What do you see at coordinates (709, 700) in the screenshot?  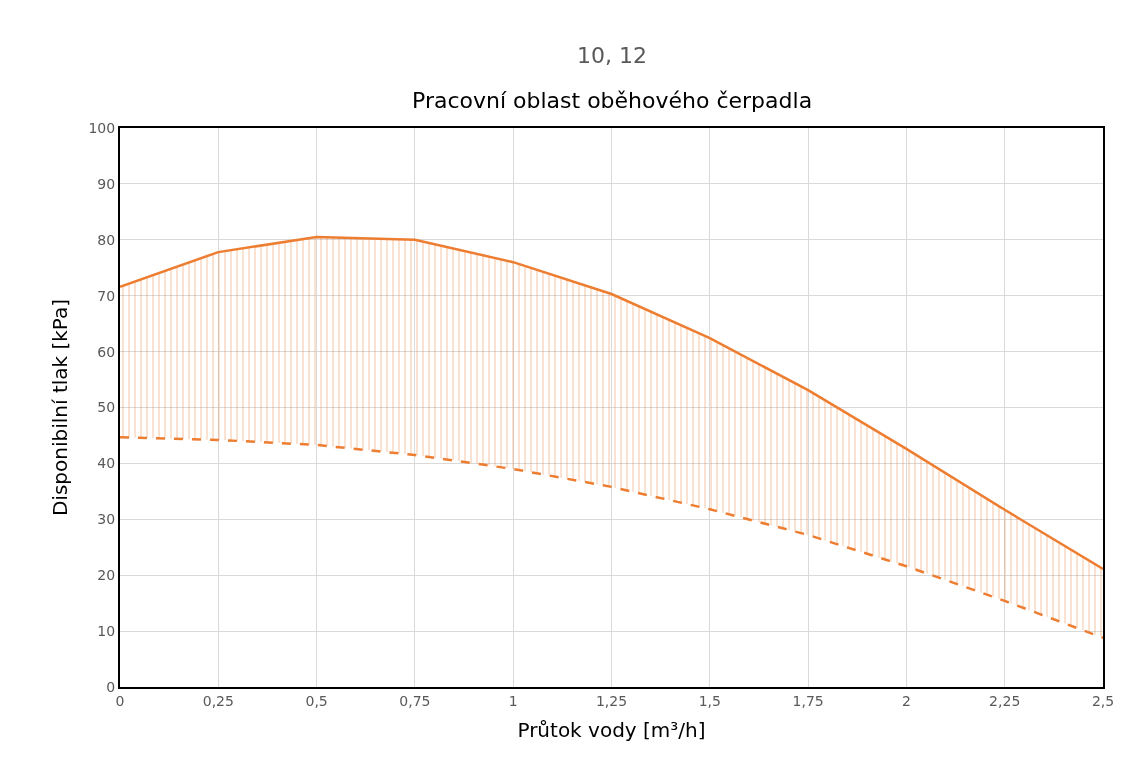 I see `x-tick-label: 1,5` at bounding box center [709, 700].